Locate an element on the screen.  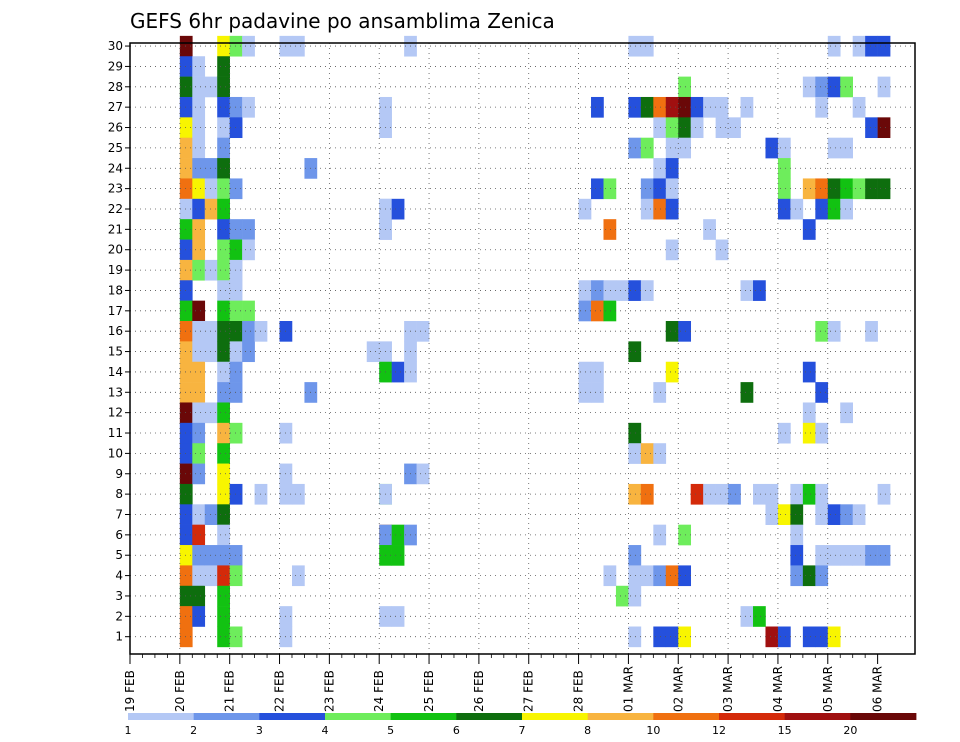
x-tick-label: 22 FEB is located at coordinates (280, 691).